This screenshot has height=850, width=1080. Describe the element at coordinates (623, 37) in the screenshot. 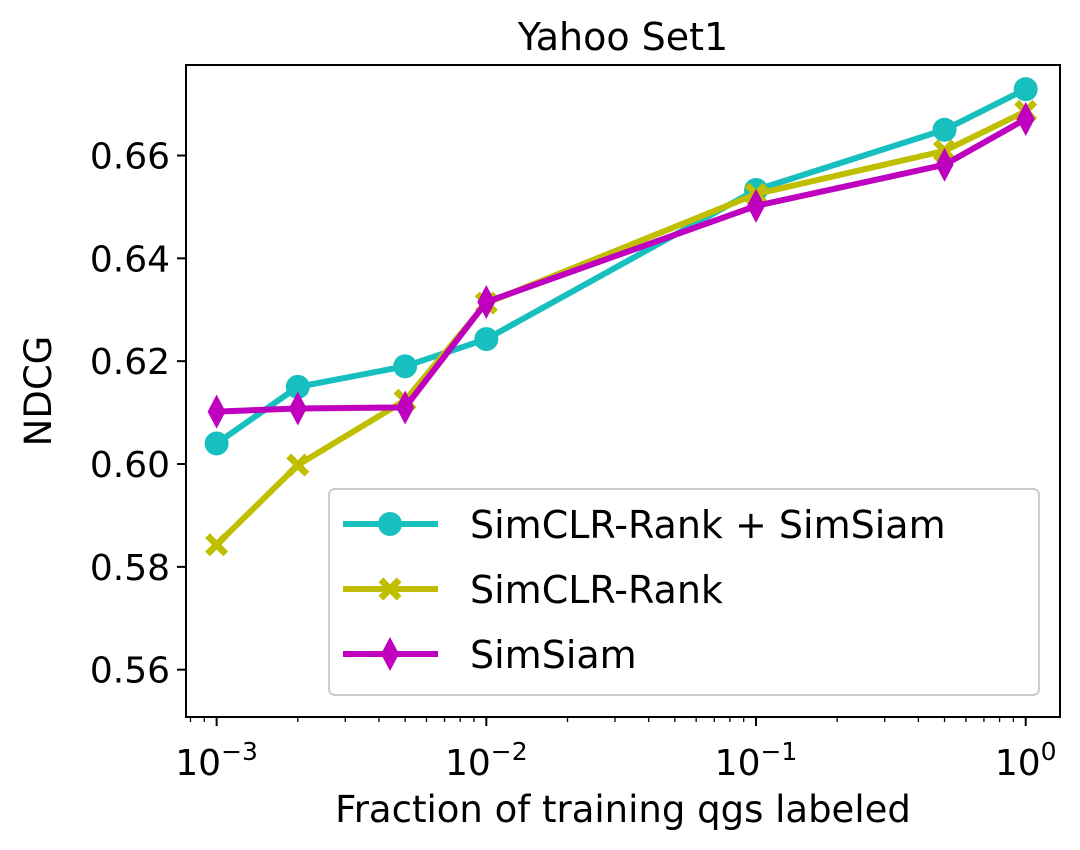

I see `chart-title: Yahoo Set1` at that location.